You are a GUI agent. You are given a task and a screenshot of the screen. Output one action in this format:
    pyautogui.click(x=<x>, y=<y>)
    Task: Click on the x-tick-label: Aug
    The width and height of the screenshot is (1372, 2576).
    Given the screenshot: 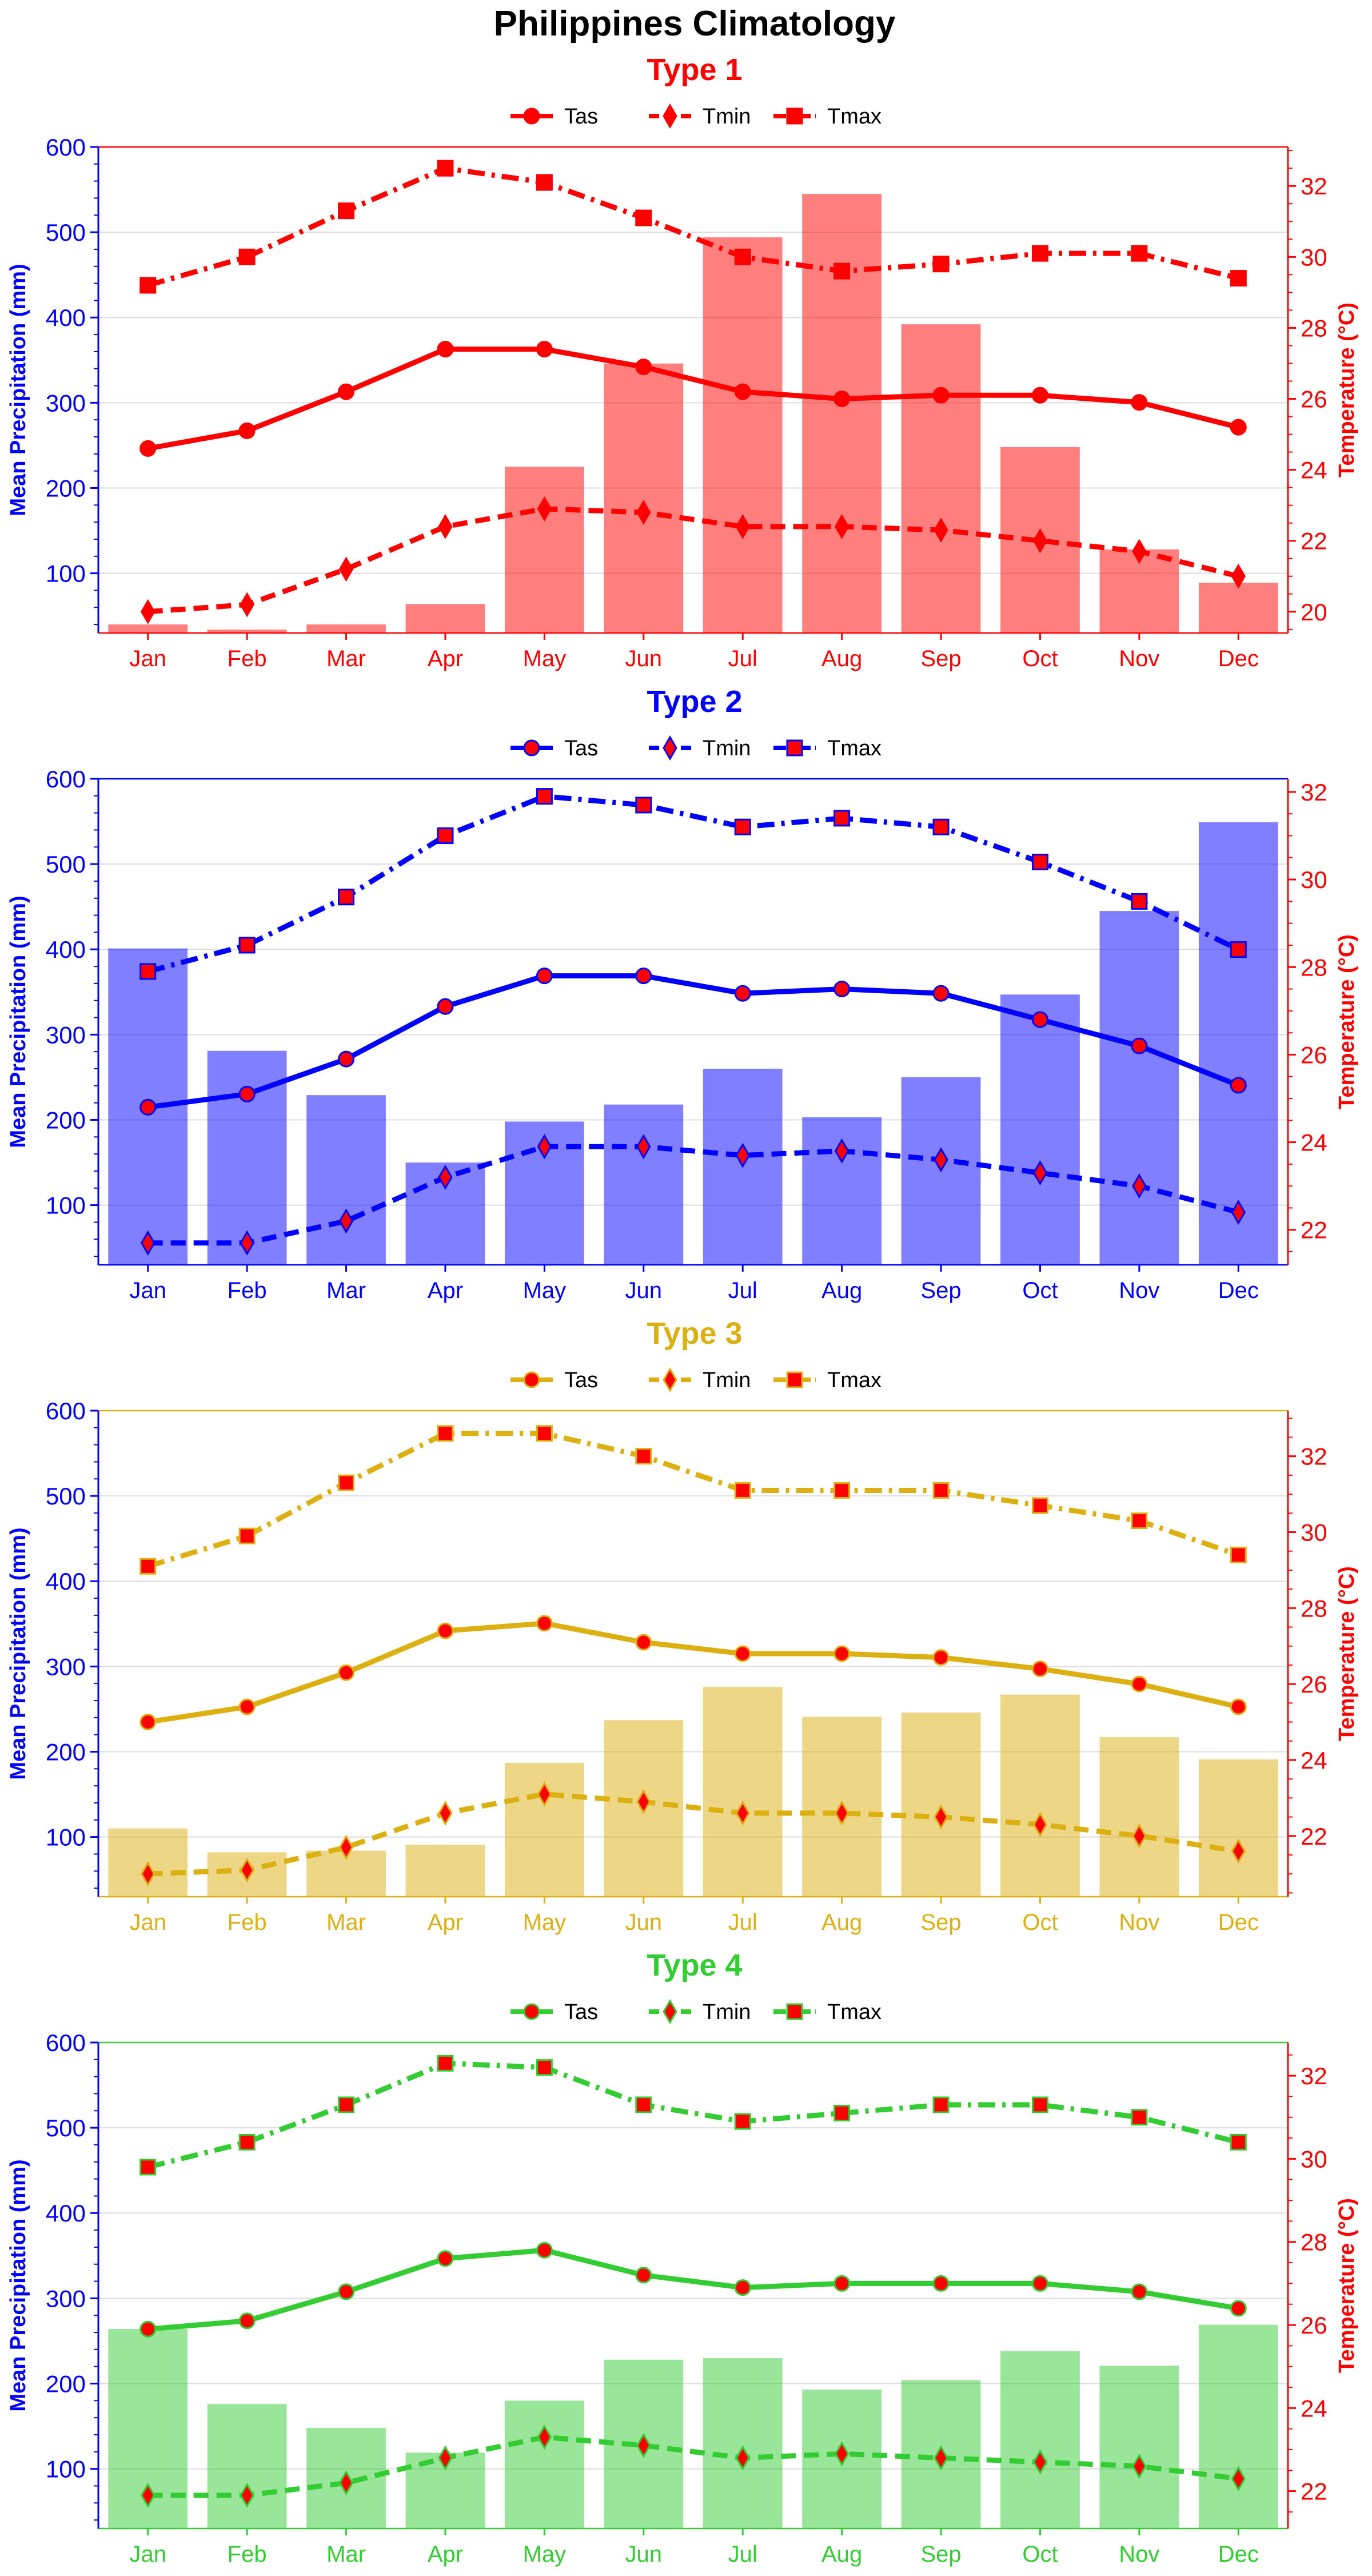 What is the action you would take?
    pyautogui.click(x=841, y=1922)
    